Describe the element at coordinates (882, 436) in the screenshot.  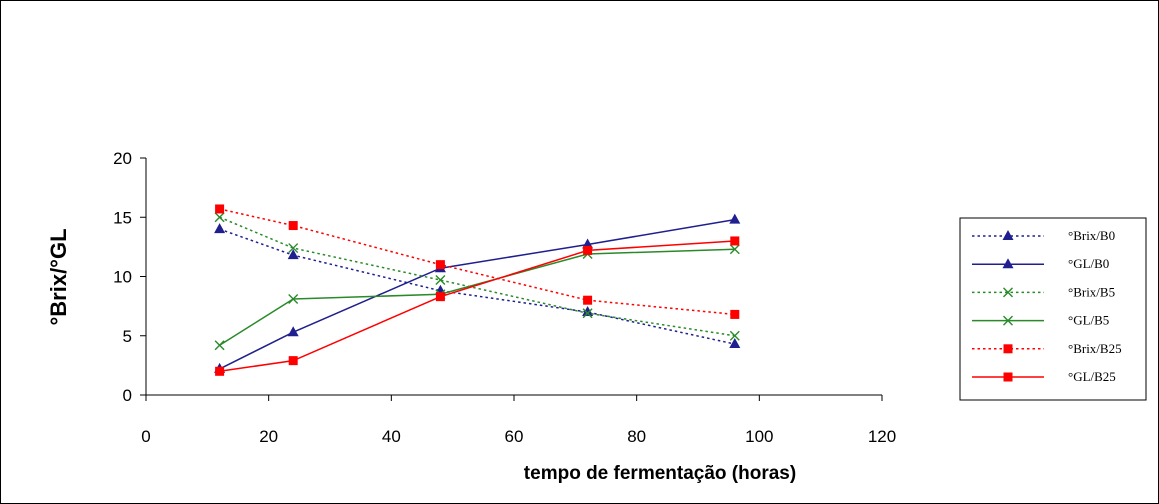
I see `x-tick-label: 120` at that location.